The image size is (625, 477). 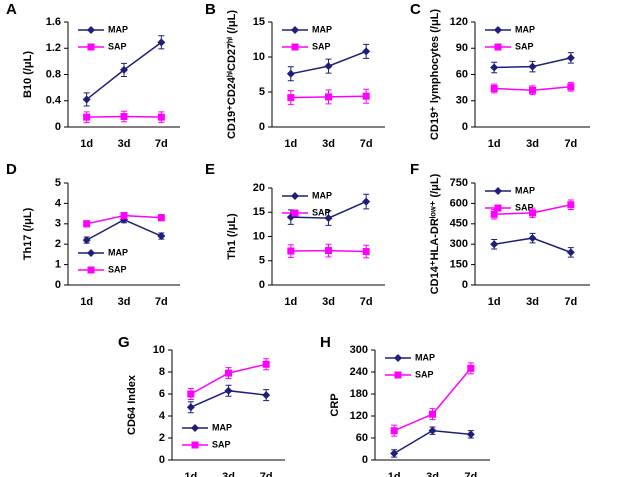 What do you see at coordinates (53, 22) in the screenshot?
I see `y-tick-label: 1.6` at bounding box center [53, 22].